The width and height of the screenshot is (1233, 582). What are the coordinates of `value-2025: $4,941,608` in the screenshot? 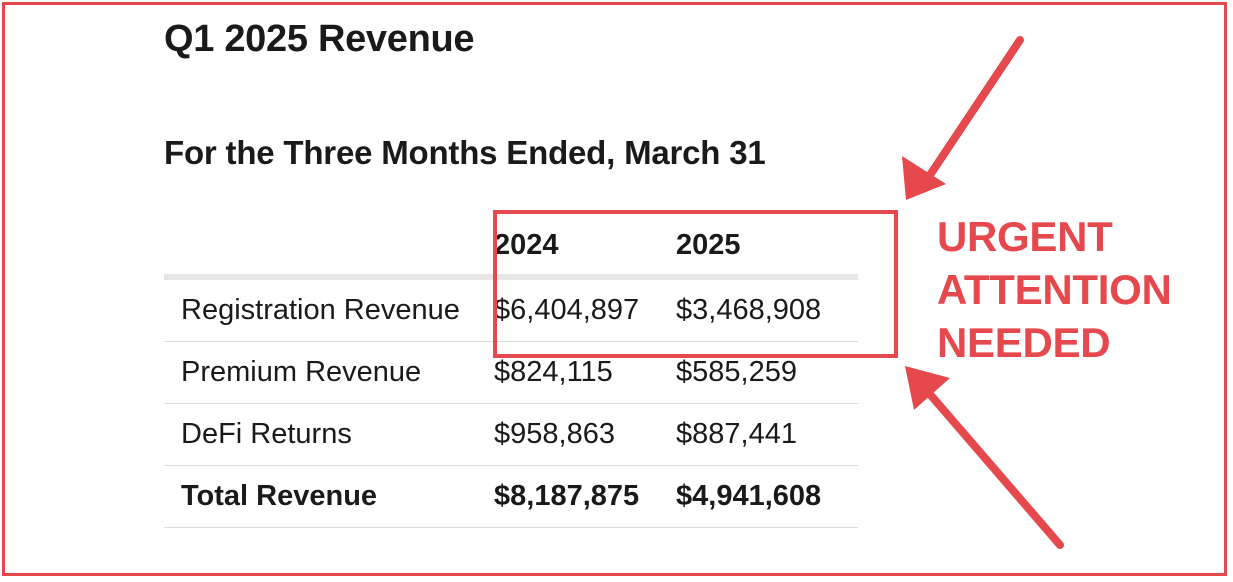 It's located at (767, 496).